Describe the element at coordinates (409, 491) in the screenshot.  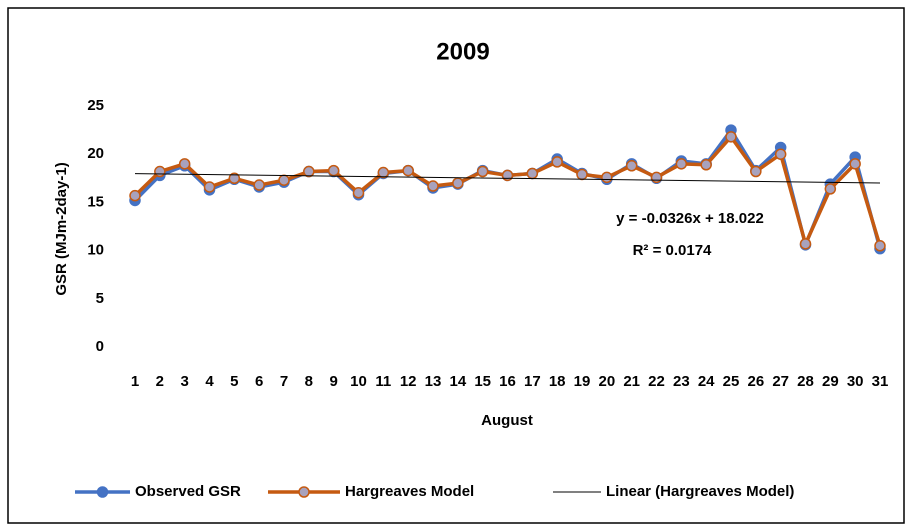
I see `legend-label: Hargreaves Model` at that location.